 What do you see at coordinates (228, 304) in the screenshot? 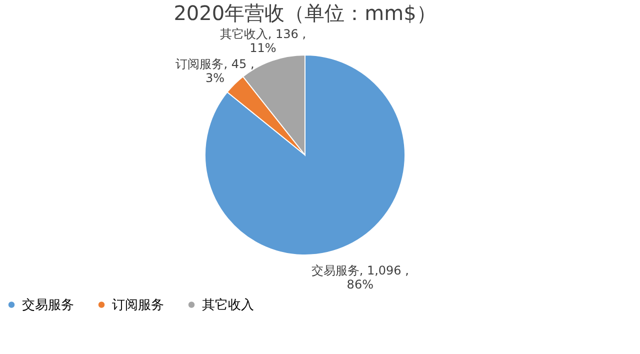
I see `legend-label: 其它收入` at bounding box center [228, 304].